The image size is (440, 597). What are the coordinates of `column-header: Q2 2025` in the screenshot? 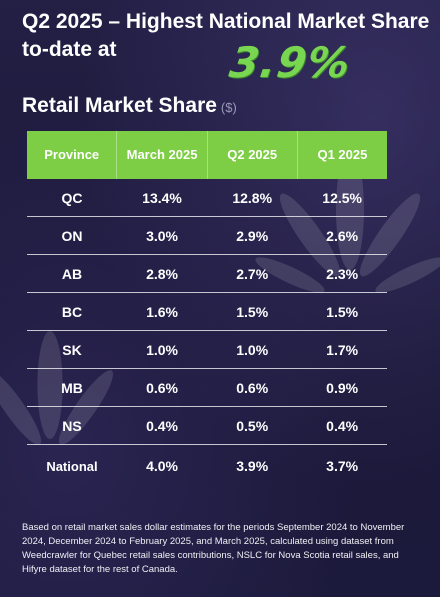 It's located at (252, 155).